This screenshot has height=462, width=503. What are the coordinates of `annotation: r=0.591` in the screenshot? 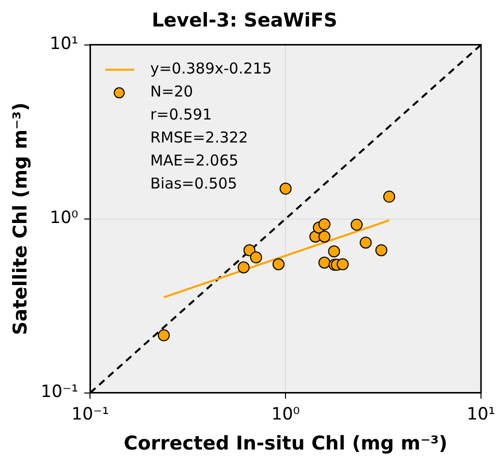 It's located at (181, 115).